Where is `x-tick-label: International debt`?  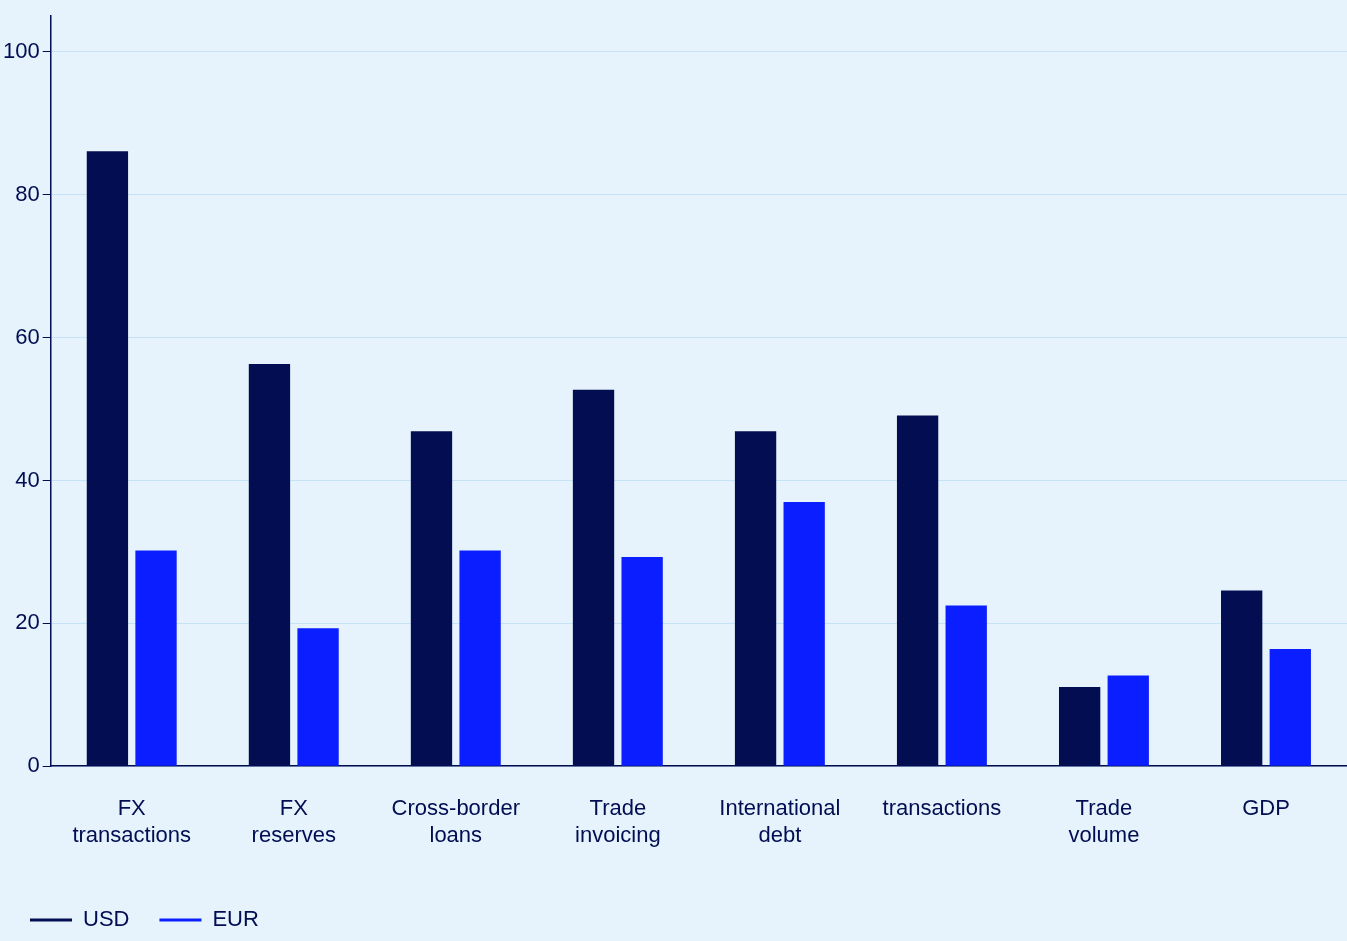
x-tick-label: International debt is located at coordinates (780, 821).